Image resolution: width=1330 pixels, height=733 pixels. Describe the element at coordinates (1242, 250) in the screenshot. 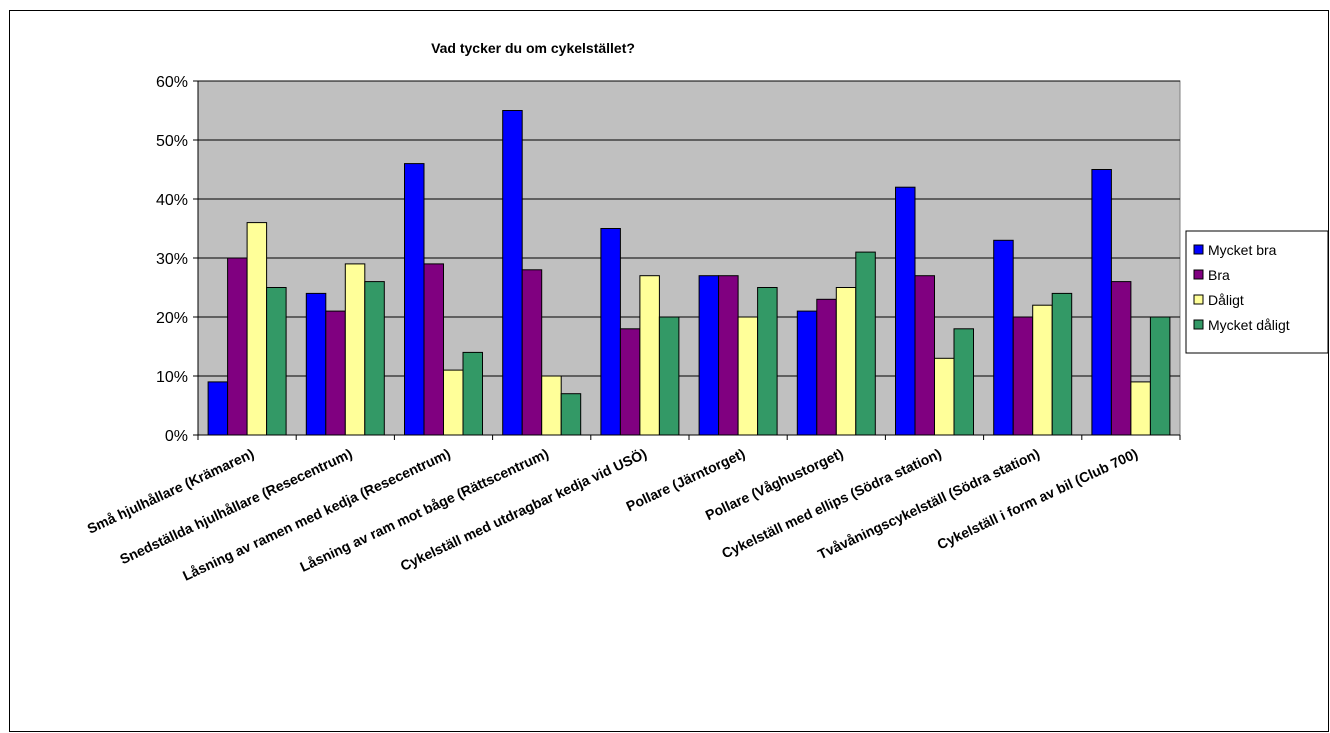

I see `legend-label: Mycket bra` at that location.